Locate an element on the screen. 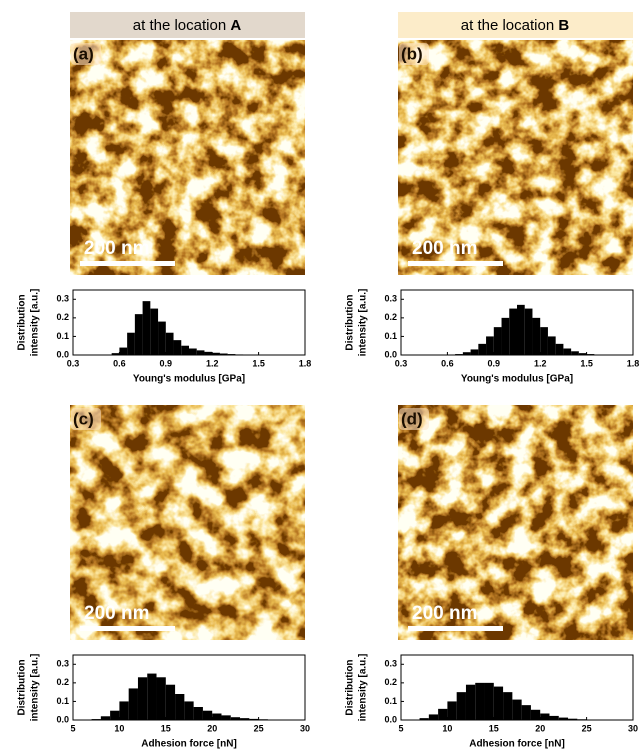 The width and height of the screenshot is (640, 754). x-tick-label: 1.5 is located at coordinates (586, 363).